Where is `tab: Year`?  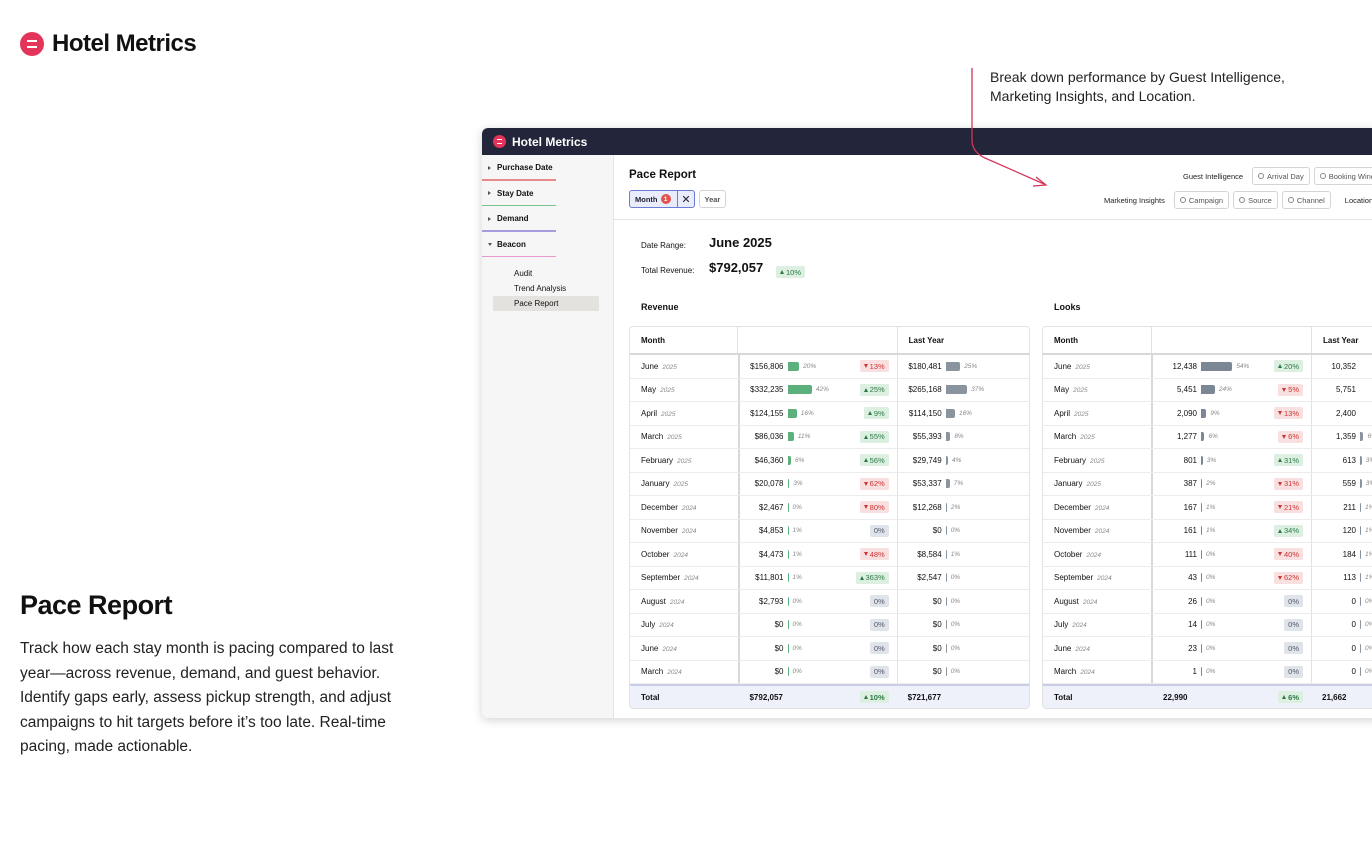 tab: Year is located at coordinates (712, 199).